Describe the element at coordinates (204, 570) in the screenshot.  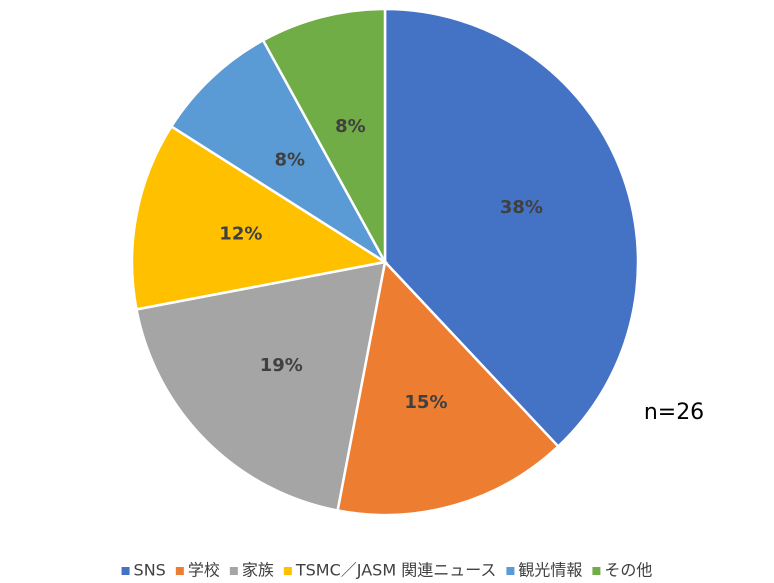
I see `legend-label: 学校` at that location.